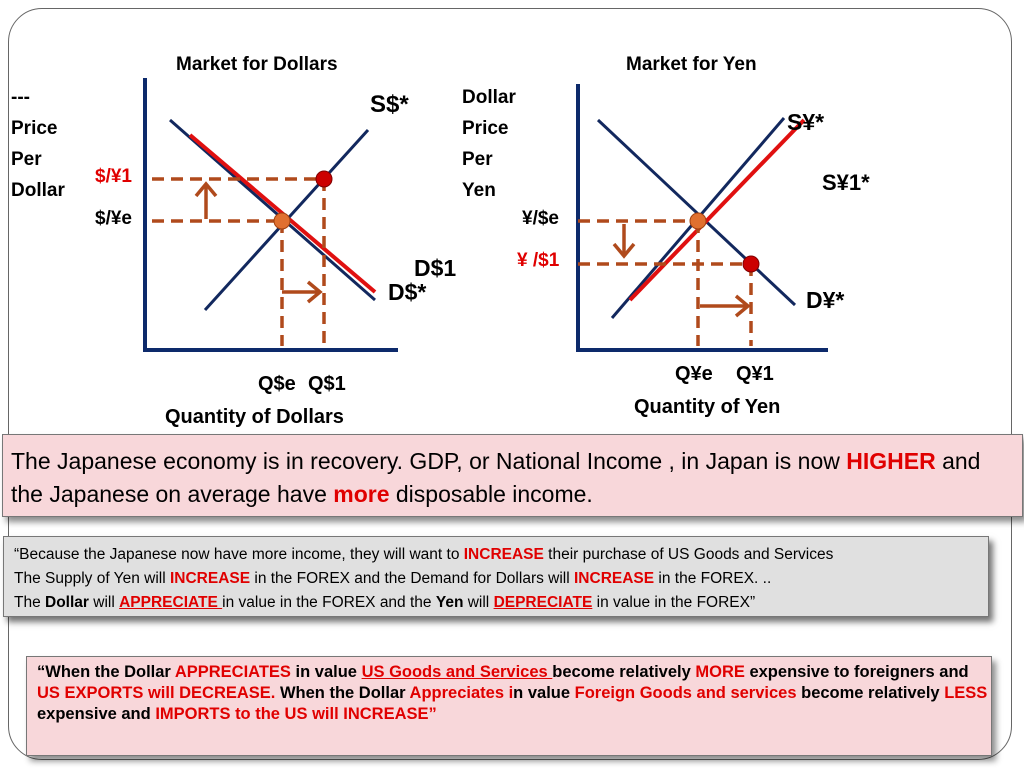  I want to click on box3-imports-increase: IMPORTS to the US will INCREASE”, so click(296, 714).